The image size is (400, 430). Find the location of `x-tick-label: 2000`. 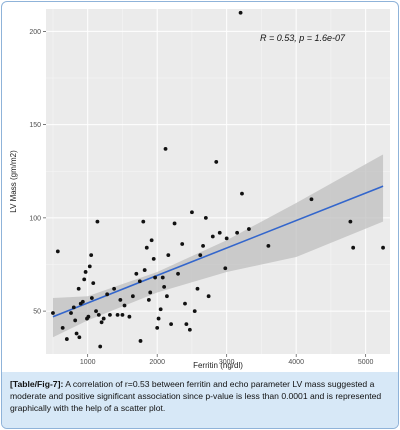

x-tick-label: 2000 is located at coordinates (157, 362).